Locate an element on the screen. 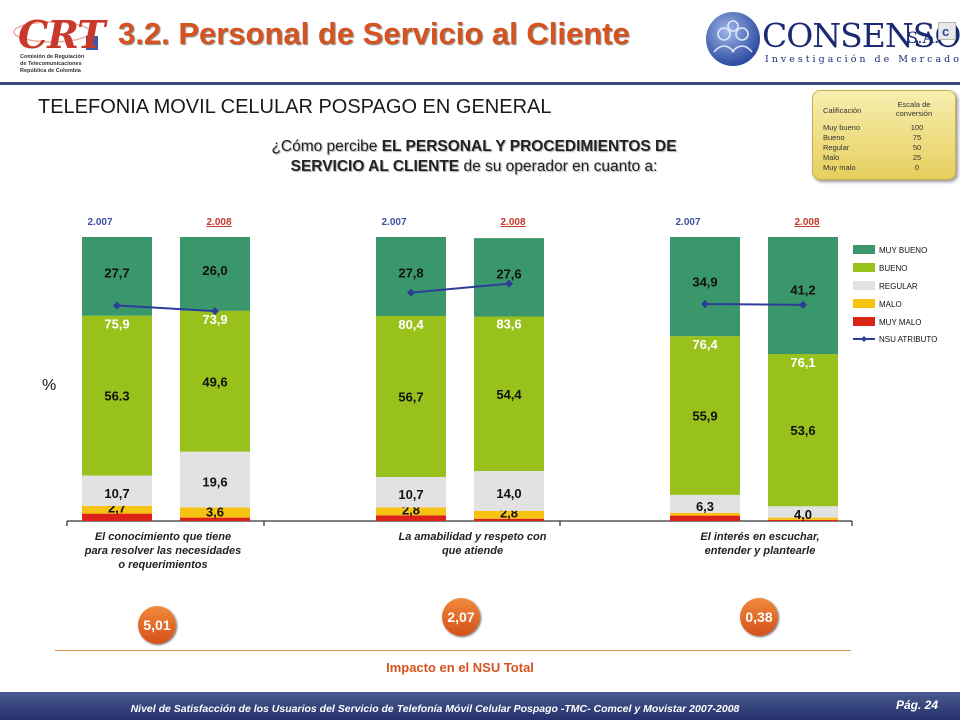 This screenshot has height=720, width=960. page-number: Pág. 24 is located at coordinates (917, 705).